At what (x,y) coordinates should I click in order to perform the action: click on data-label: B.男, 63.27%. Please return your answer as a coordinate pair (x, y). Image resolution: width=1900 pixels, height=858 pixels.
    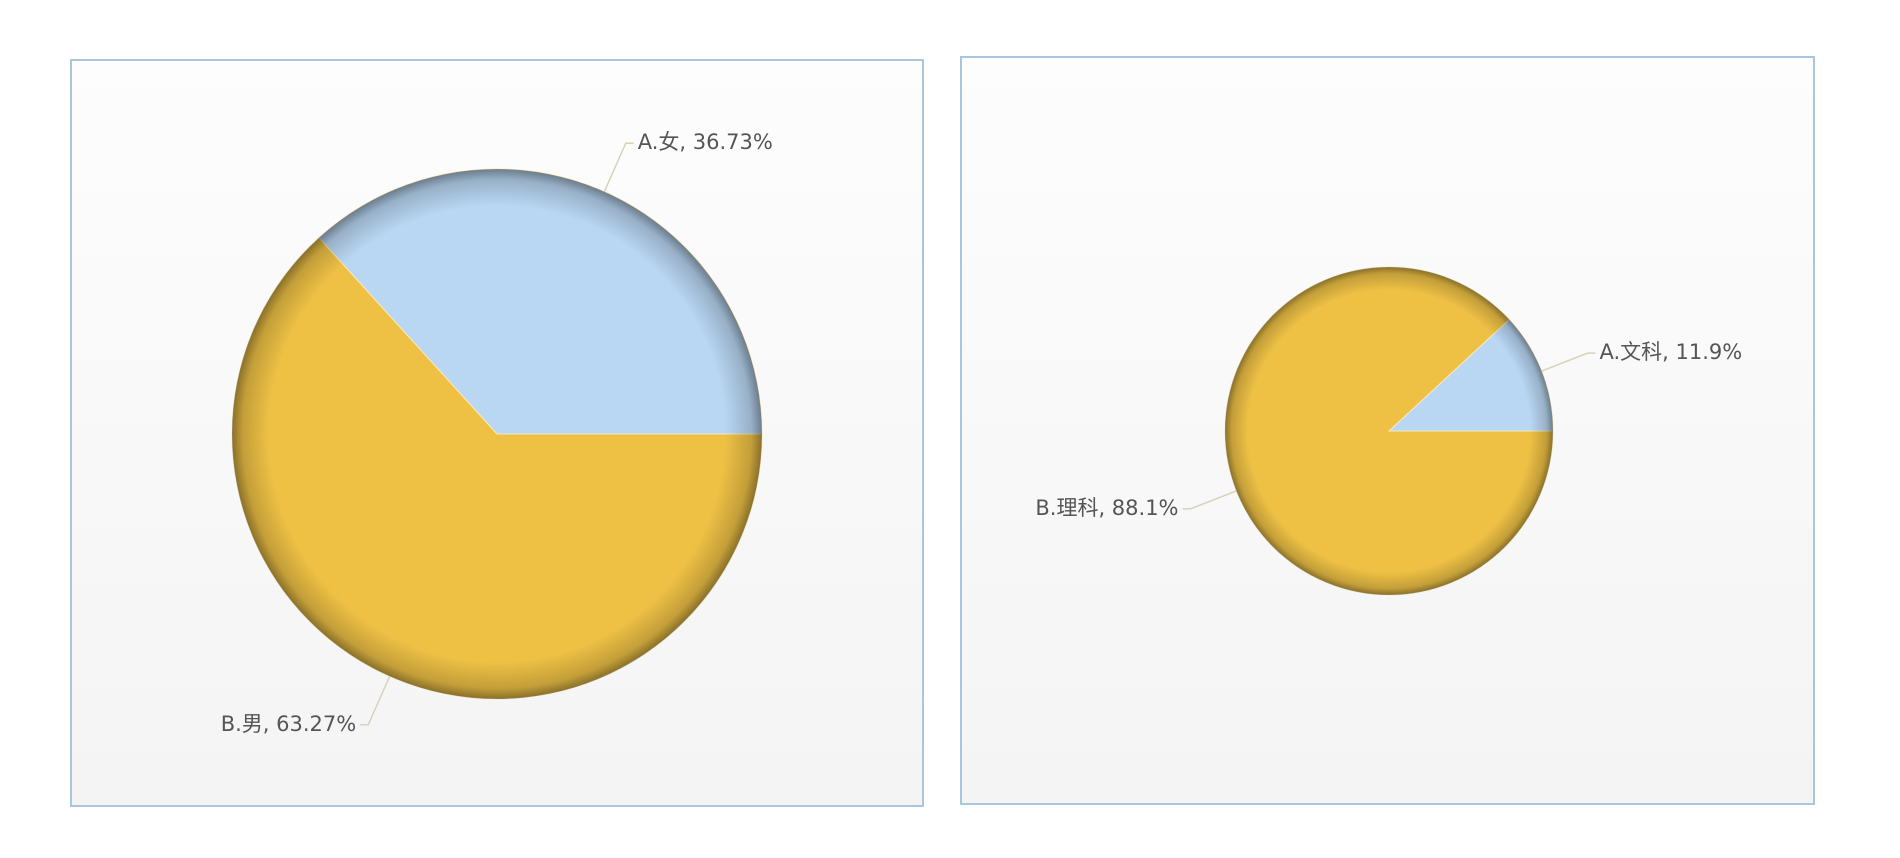
    Looking at the image, I should click on (289, 724).